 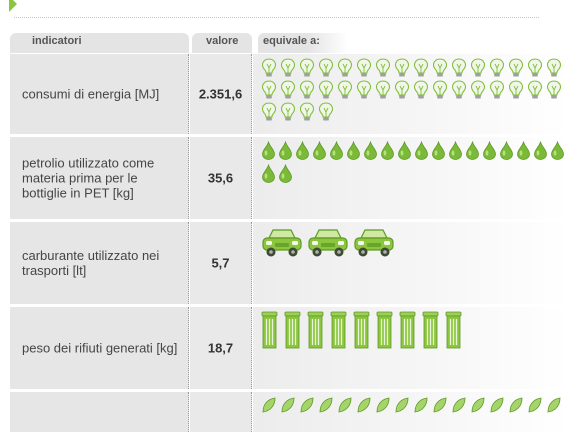 I want to click on header-indicatori: indicatori, so click(x=99, y=43).